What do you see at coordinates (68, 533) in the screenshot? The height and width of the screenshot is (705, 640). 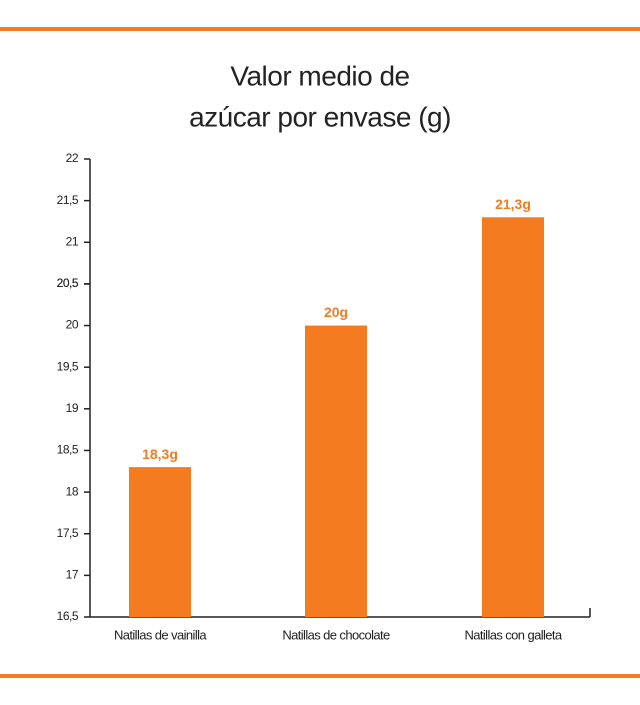 I see `y-tick-label: 17,5` at bounding box center [68, 533].